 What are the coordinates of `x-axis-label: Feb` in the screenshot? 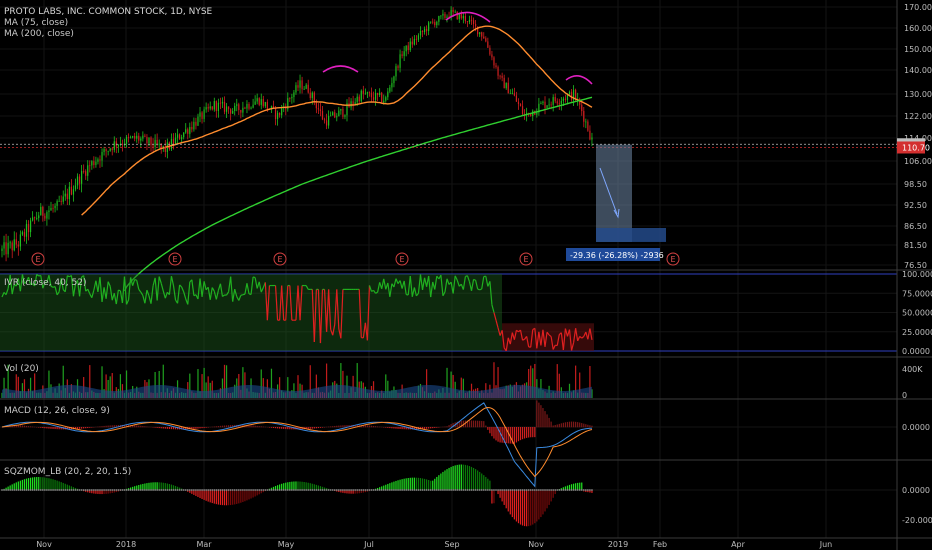 It's located at (660, 544).